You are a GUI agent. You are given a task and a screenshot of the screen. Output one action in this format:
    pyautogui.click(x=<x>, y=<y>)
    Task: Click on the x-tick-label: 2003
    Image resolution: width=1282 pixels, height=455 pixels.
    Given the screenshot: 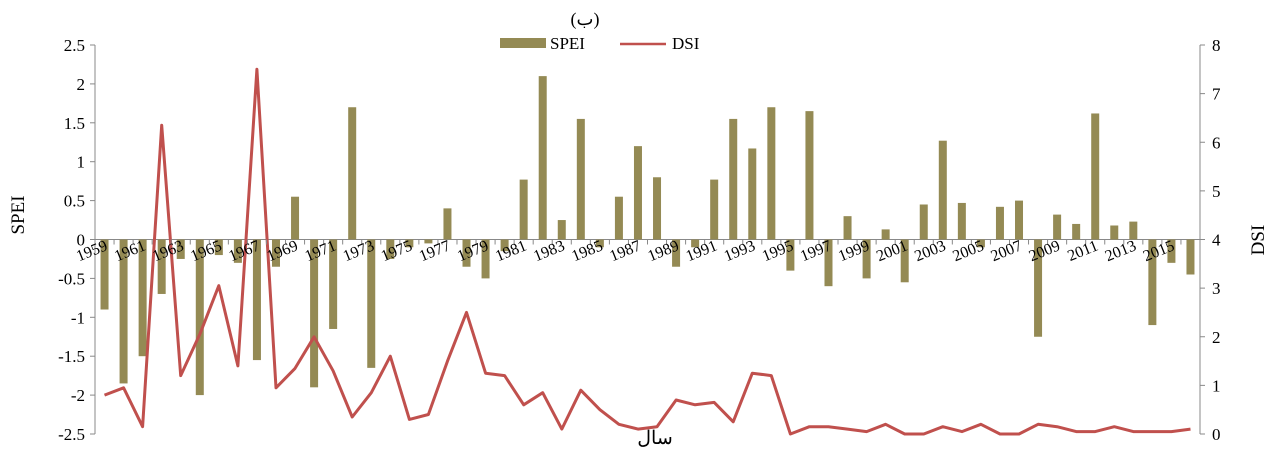 What is the action you would take?
    pyautogui.click(x=930, y=251)
    